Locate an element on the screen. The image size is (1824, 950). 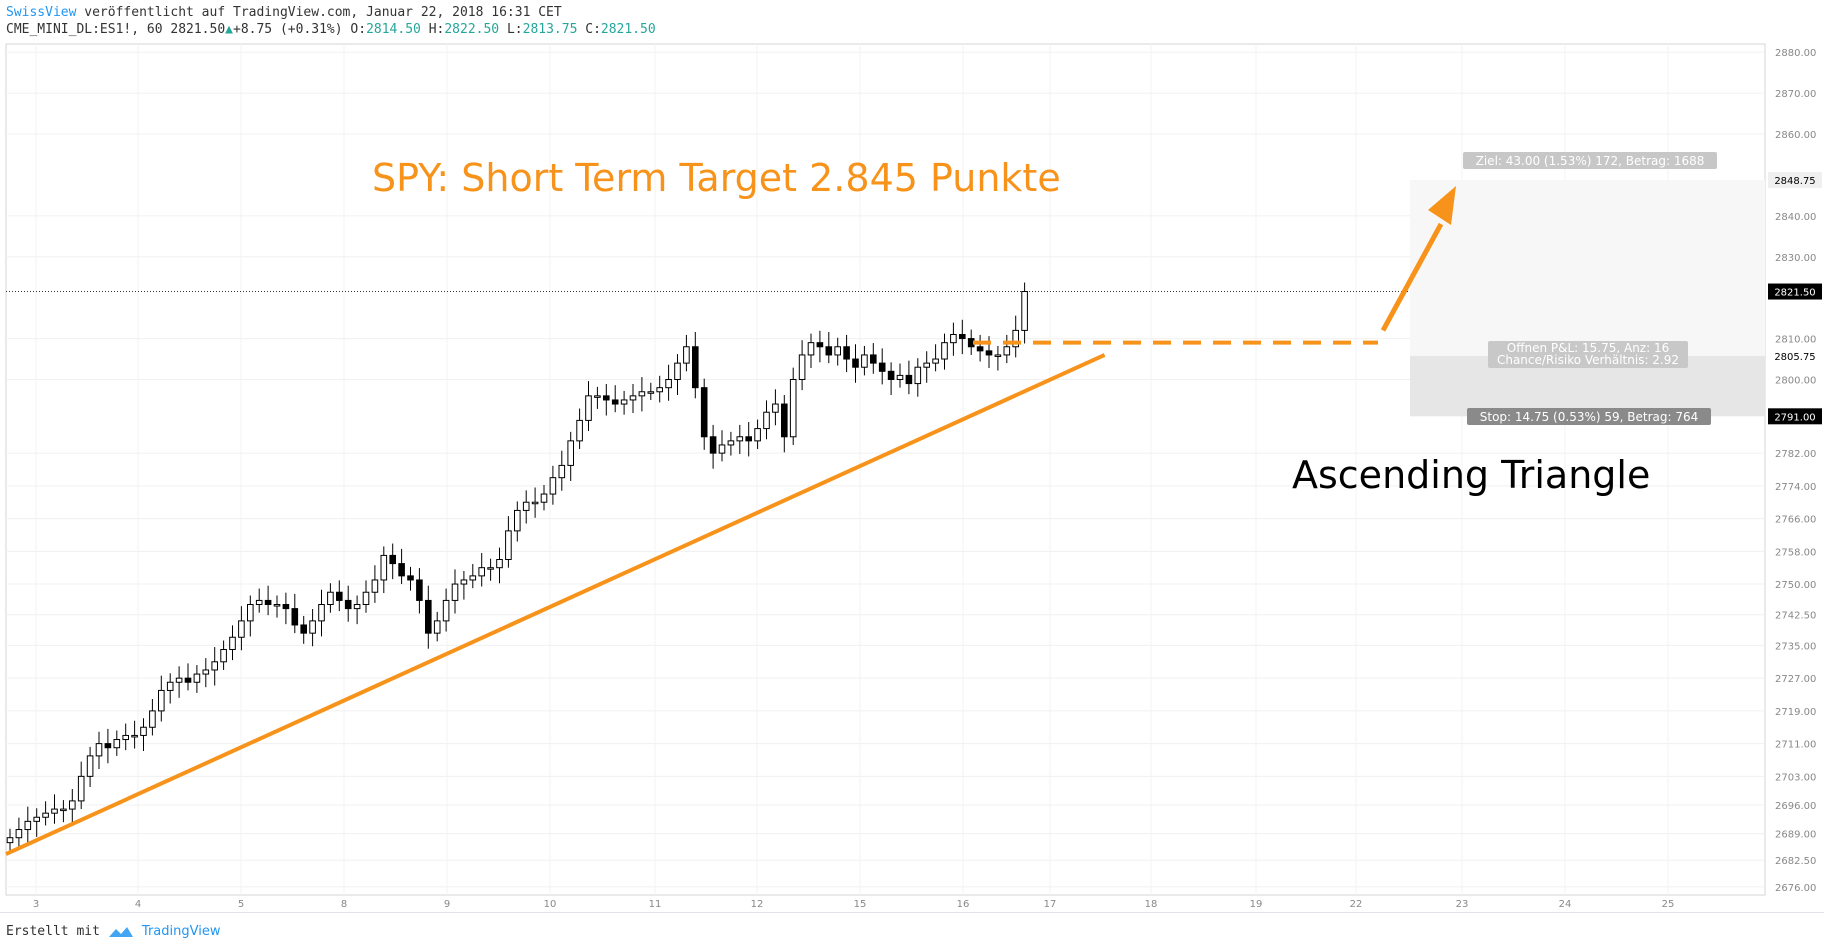
x-tick-label: 10 is located at coordinates (550, 904).